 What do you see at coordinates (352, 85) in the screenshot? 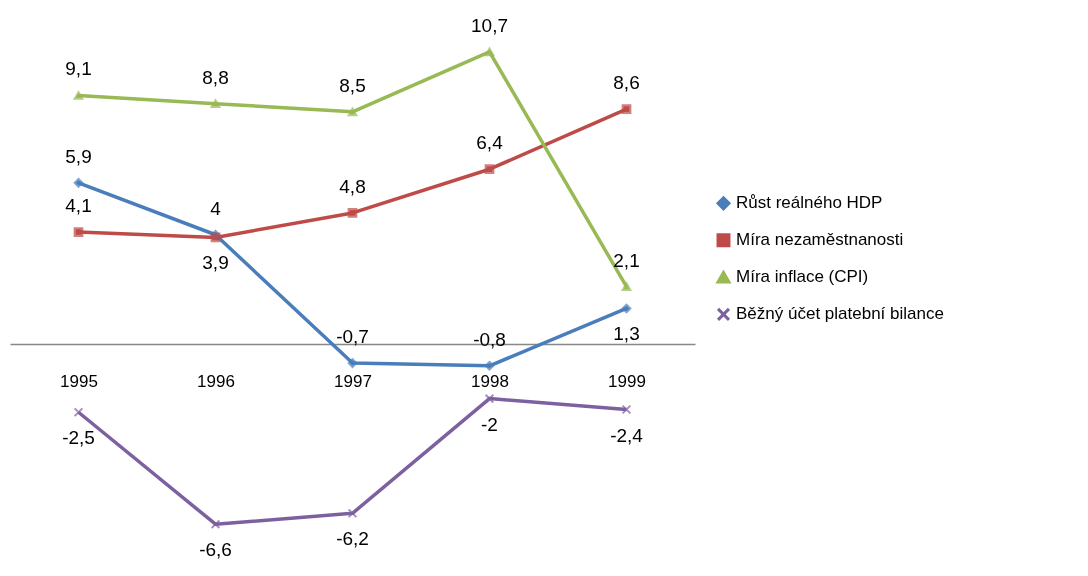
I see `data-label: 8,5` at bounding box center [352, 85].